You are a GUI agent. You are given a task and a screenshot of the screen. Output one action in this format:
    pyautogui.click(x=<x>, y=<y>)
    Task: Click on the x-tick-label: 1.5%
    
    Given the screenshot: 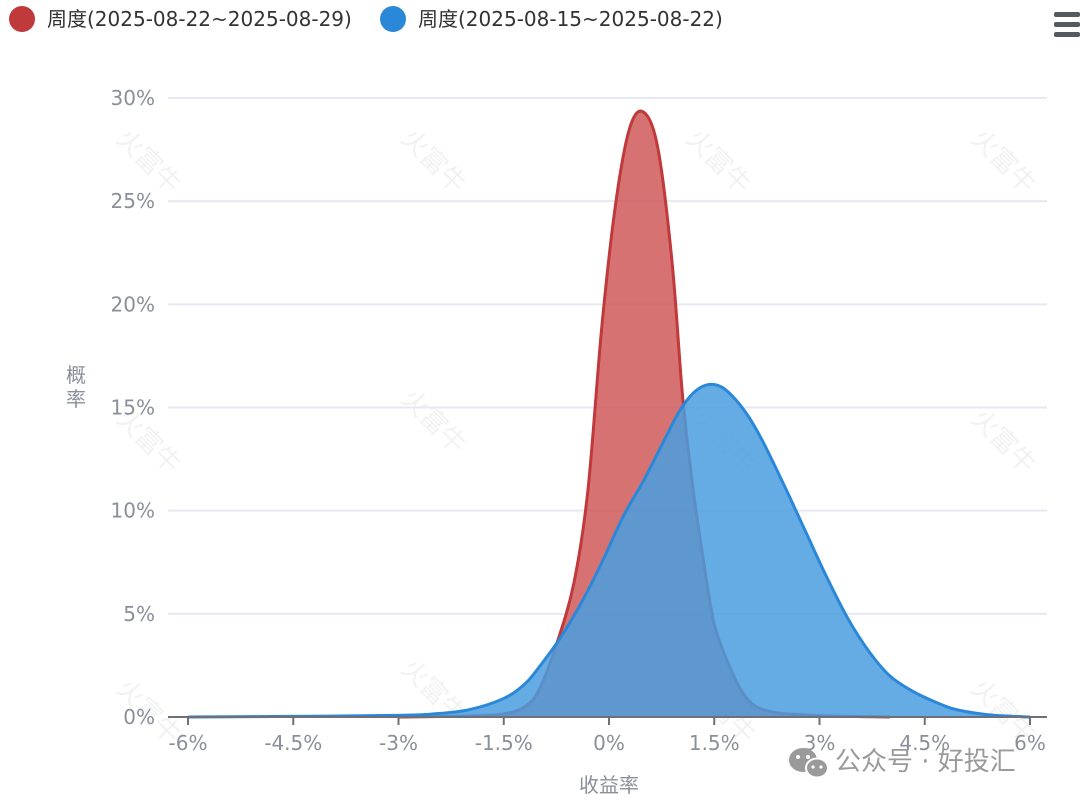 What is the action you would take?
    pyautogui.click(x=714, y=743)
    